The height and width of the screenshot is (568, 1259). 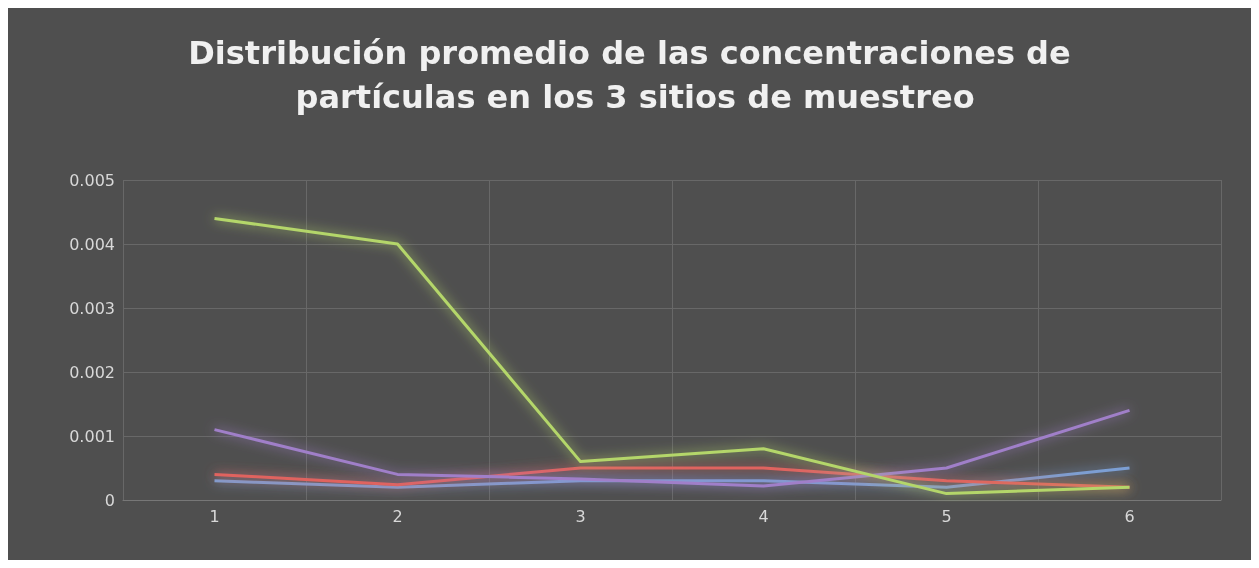 What do you see at coordinates (763, 516) in the screenshot?
I see `x-tick-label: 4` at bounding box center [763, 516].